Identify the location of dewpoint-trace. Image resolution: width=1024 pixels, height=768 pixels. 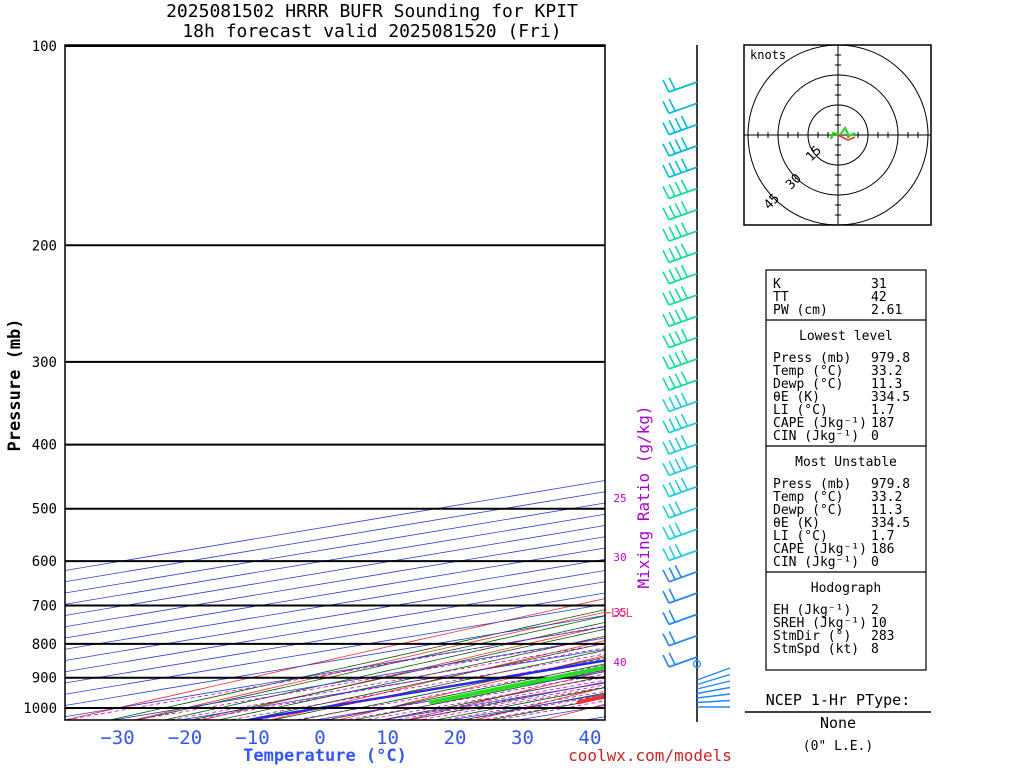
(517, 685).